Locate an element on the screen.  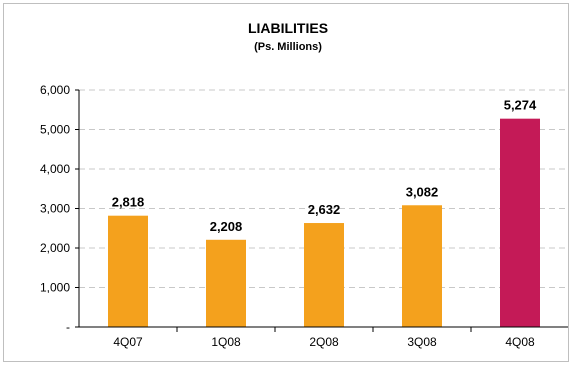
y-tick-label: 5,000 is located at coordinates (55, 130).